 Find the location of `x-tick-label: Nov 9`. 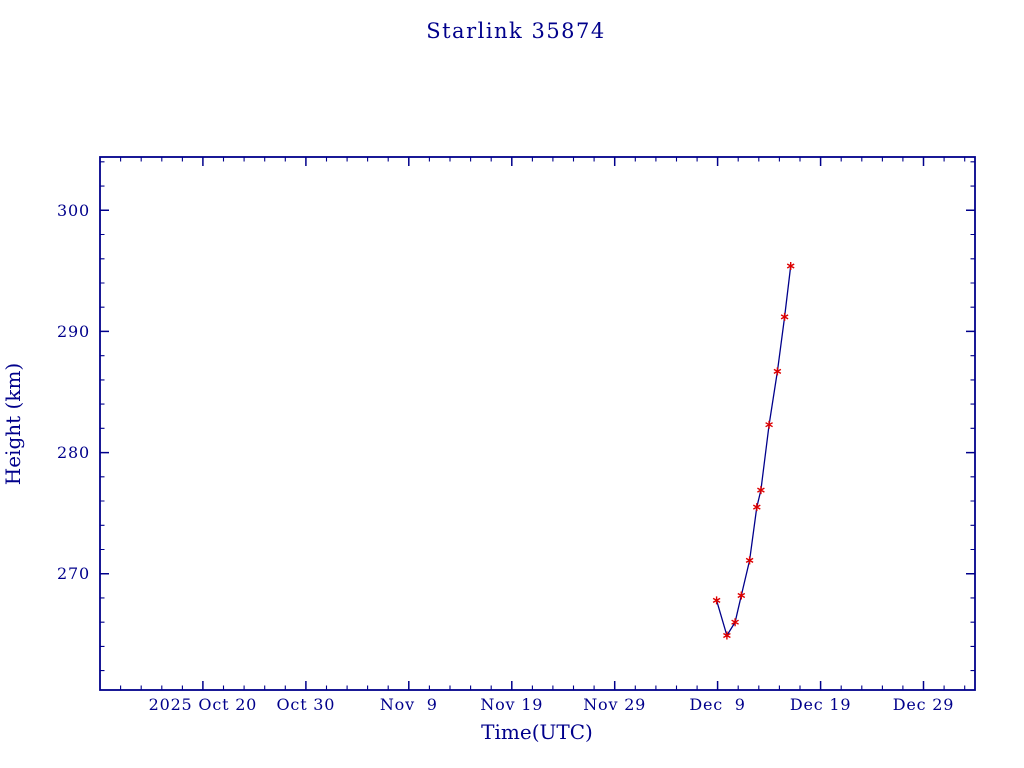

x-tick-label: Nov 9 is located at coordinates (409, 704).